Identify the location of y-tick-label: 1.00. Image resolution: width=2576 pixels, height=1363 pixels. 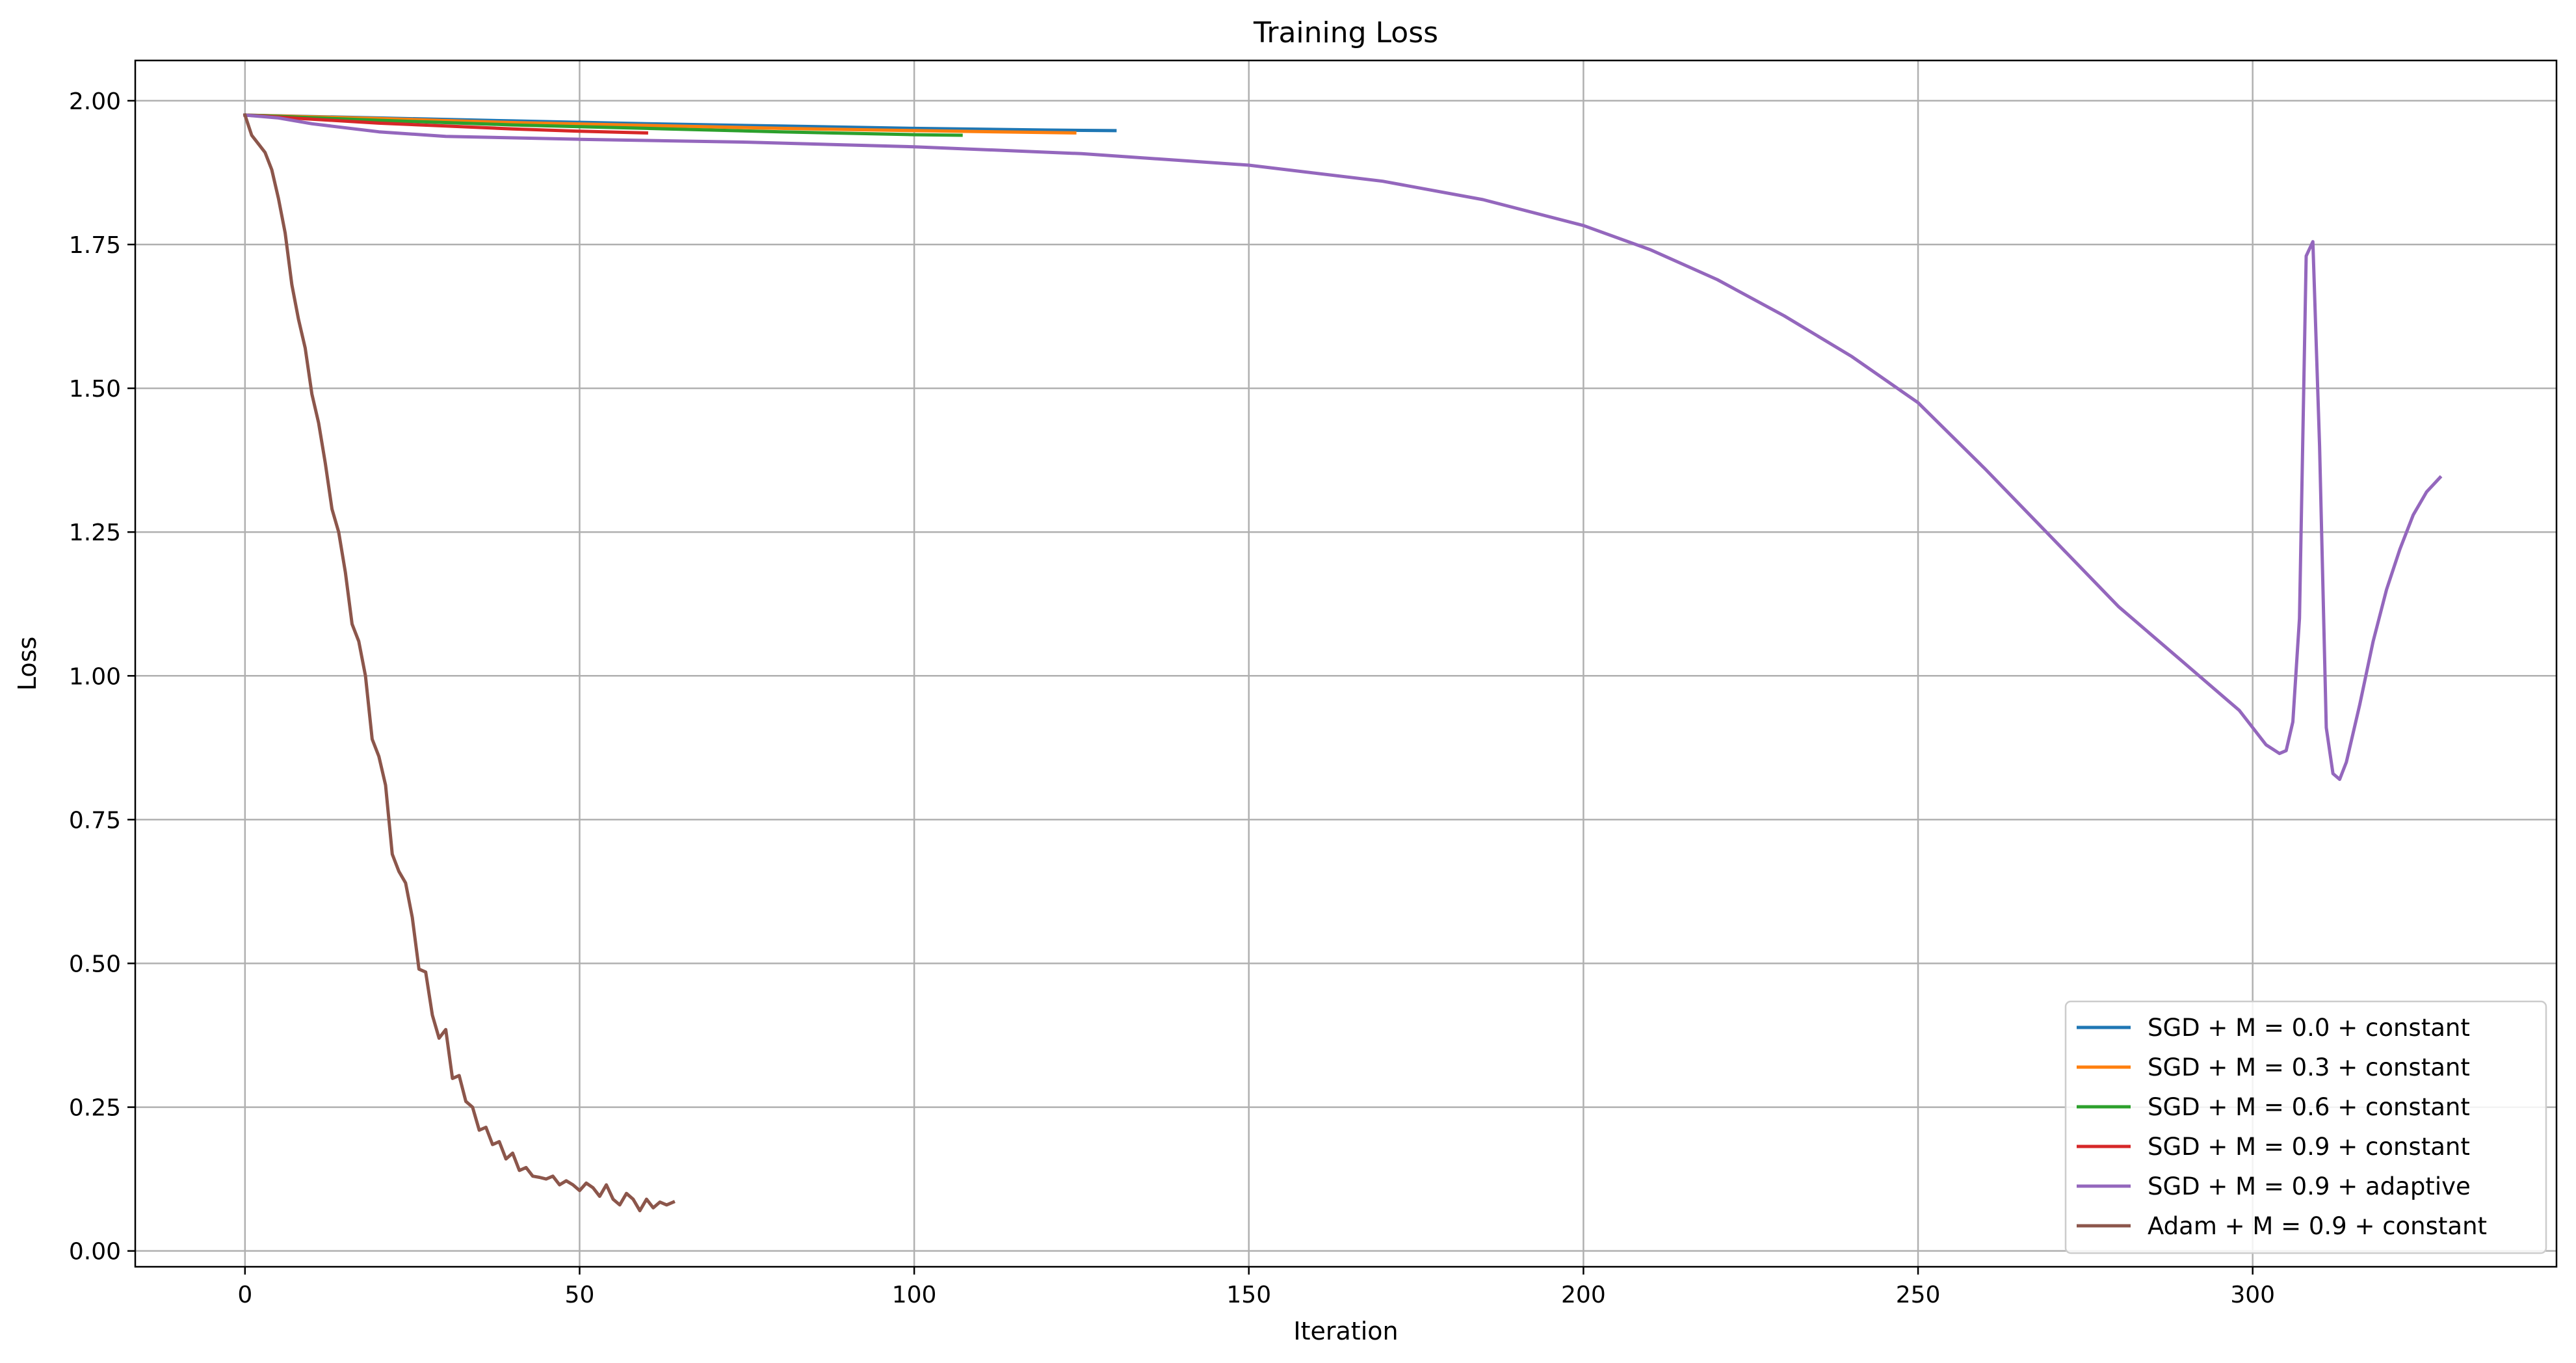
(95, 676).